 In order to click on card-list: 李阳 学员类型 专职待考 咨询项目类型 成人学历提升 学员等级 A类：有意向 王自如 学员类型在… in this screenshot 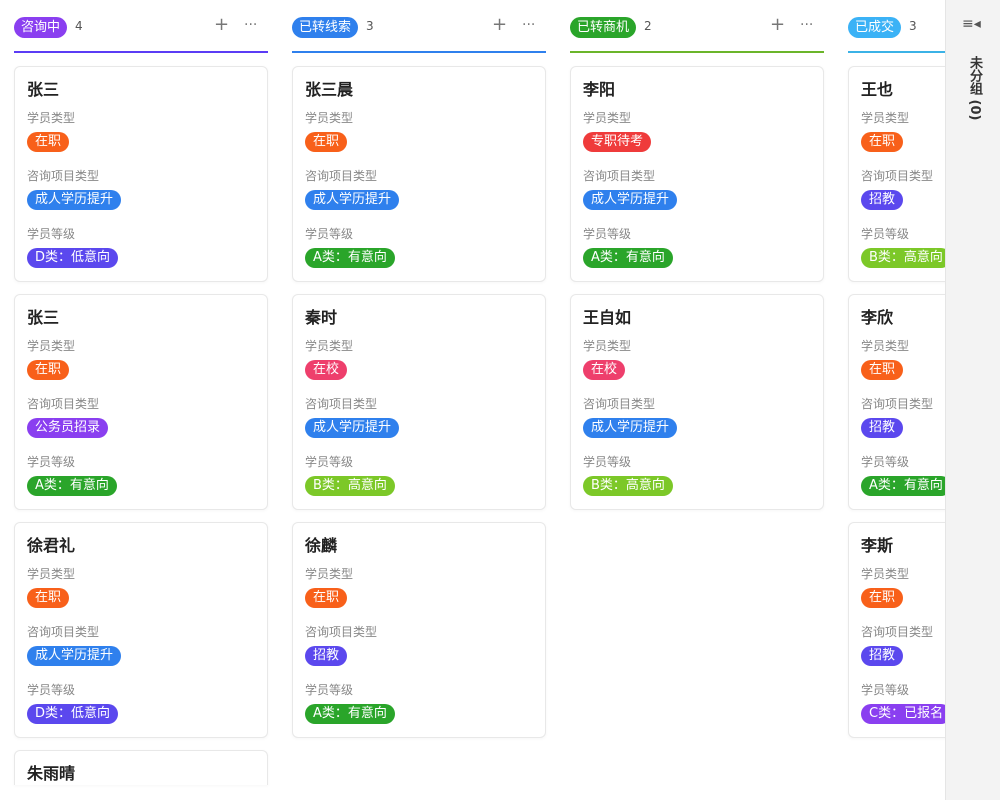, I will do `click(697, 281)`.